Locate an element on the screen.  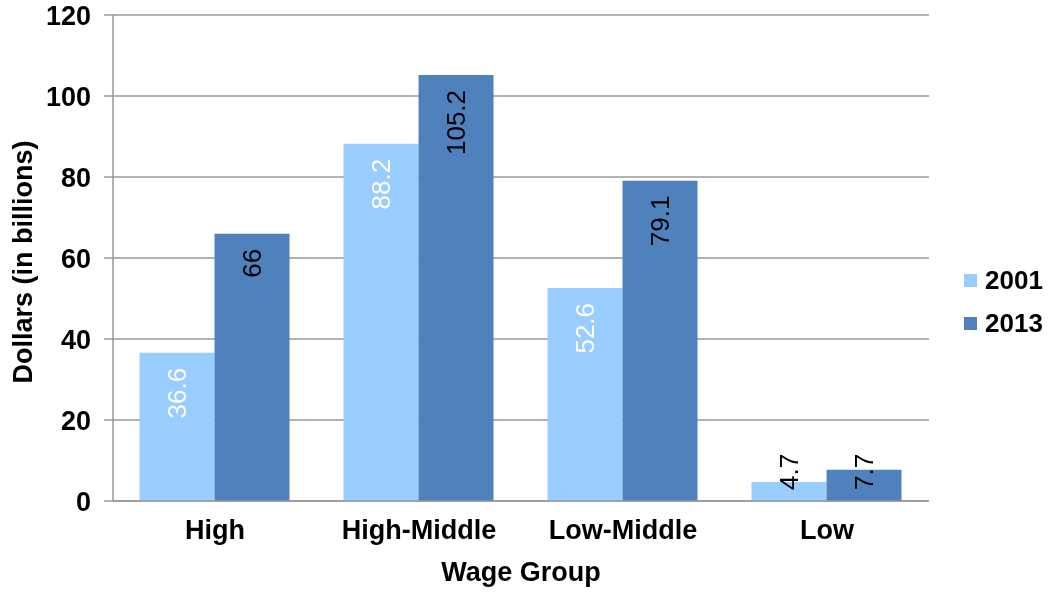
x-tick-label: Low-Middle is located at coordinates (623, 530).